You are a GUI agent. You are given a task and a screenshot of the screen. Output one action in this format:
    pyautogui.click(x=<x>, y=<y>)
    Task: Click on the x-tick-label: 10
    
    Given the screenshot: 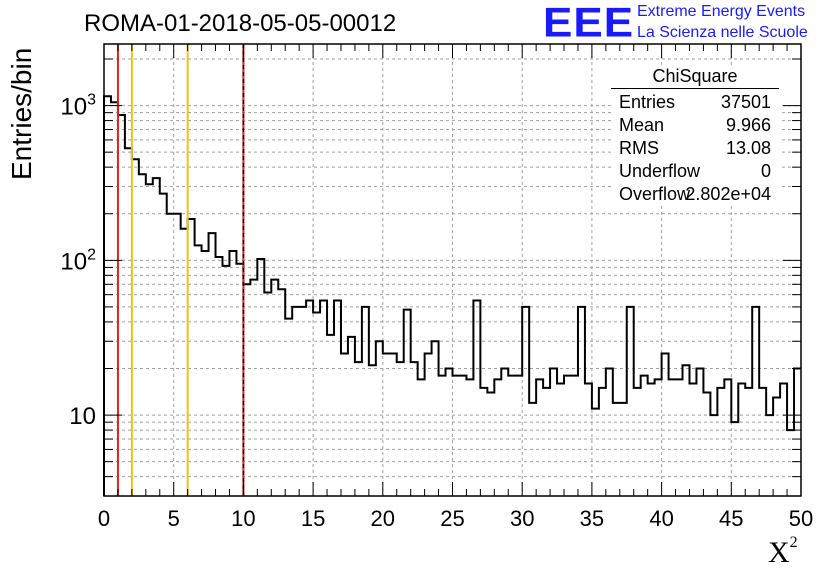 What is the action you would take?
    pyautogui.click(x=243, y=518)
    